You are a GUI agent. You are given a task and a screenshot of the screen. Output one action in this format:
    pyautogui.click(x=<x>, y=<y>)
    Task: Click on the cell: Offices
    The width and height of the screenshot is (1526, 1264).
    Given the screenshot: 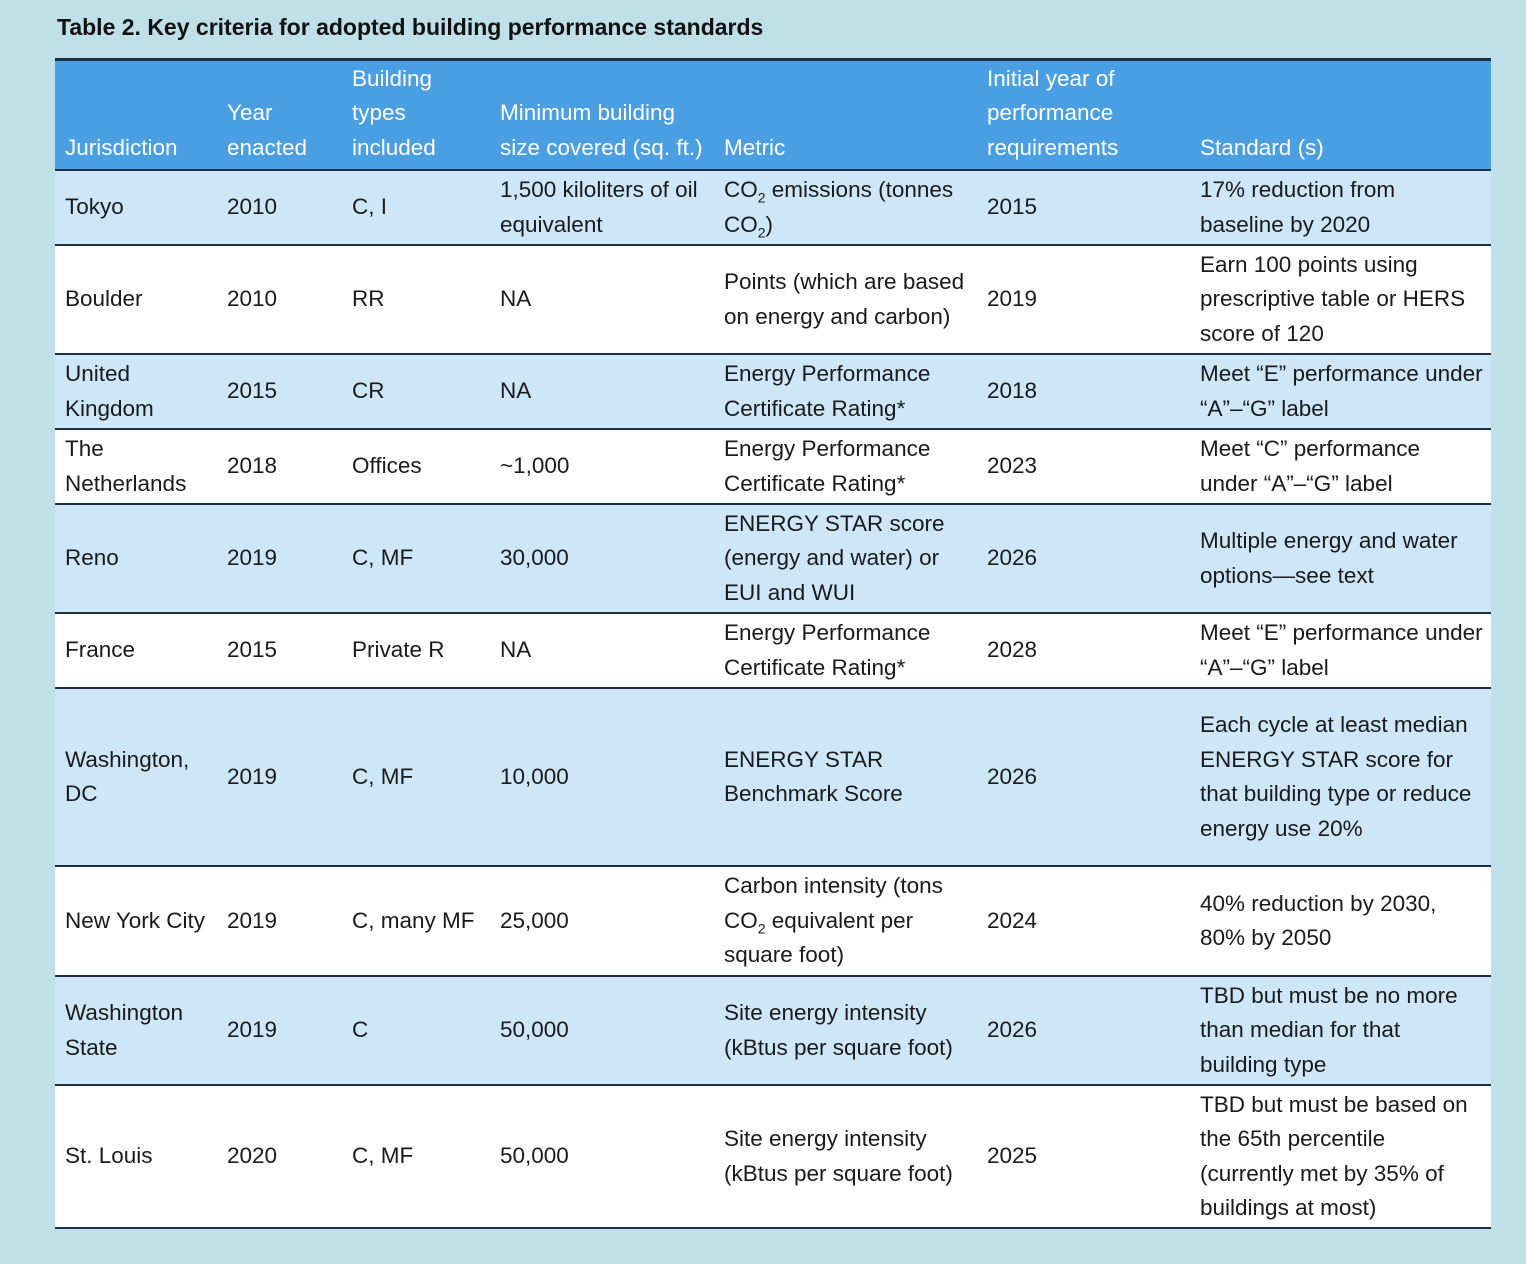 What is the action you would take?
    pyautogui.click(x=416, y=466)
    